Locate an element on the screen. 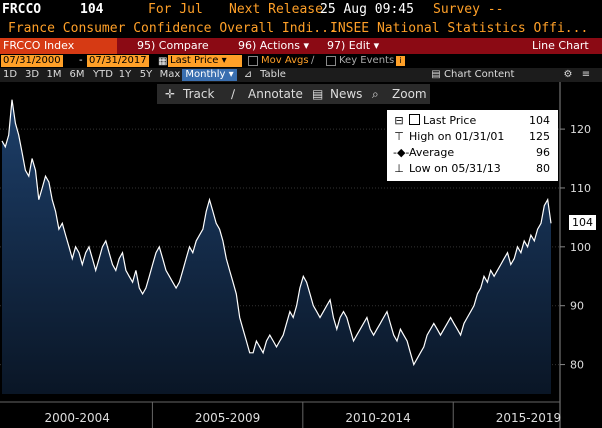  chart-toolbar: ✛ Track ∕ Annotate ▤ News ⌕ Zoom is located at coordinates (293, 94).